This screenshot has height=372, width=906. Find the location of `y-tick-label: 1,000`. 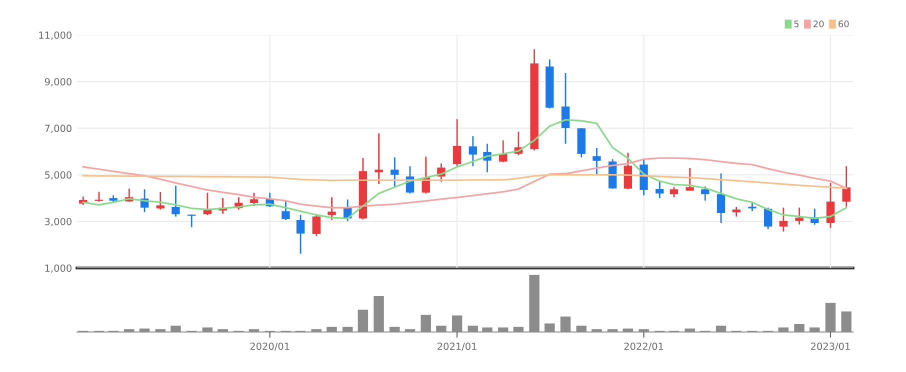

y-tick-label: 1,000 is located at coordinates (58, 268).